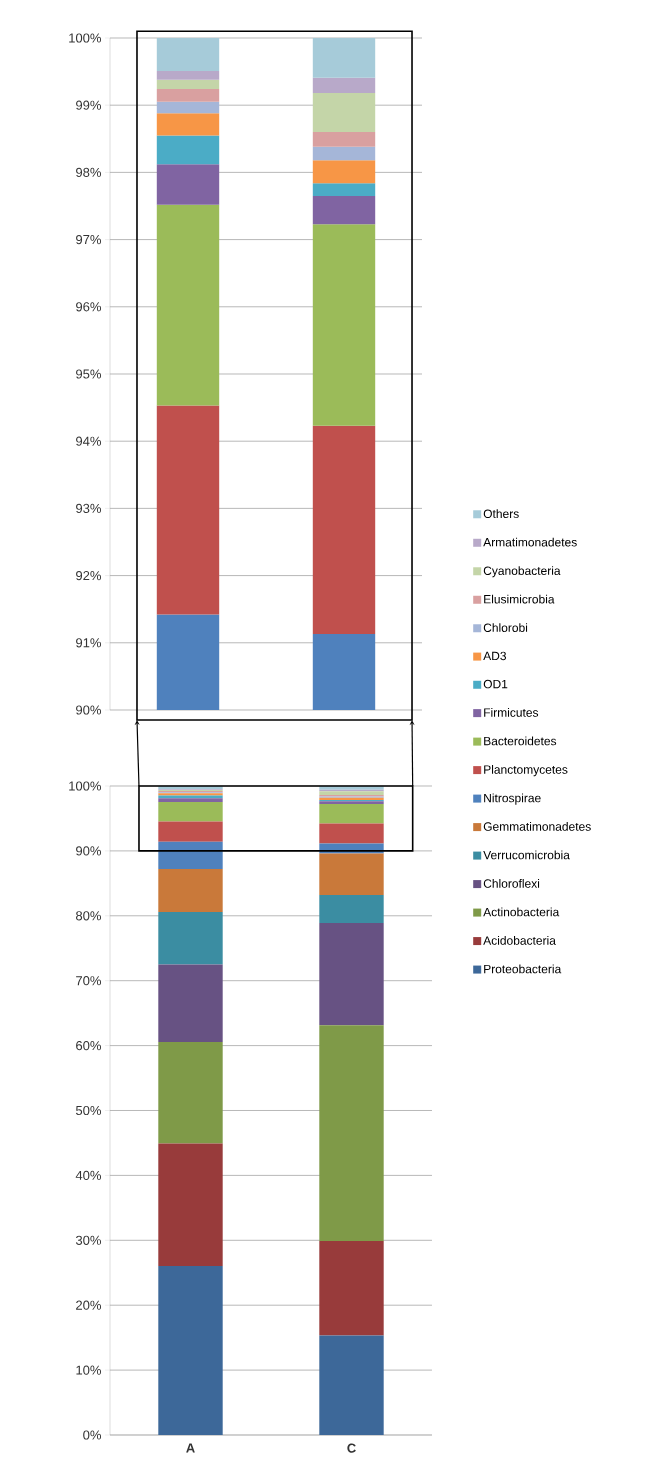 This screenshot has width=667, height=1465. What do you see at coordinates (526, 771) in the screenshot?
I see `legend-label: Planctomycetes` at bounding box center [526, 771].